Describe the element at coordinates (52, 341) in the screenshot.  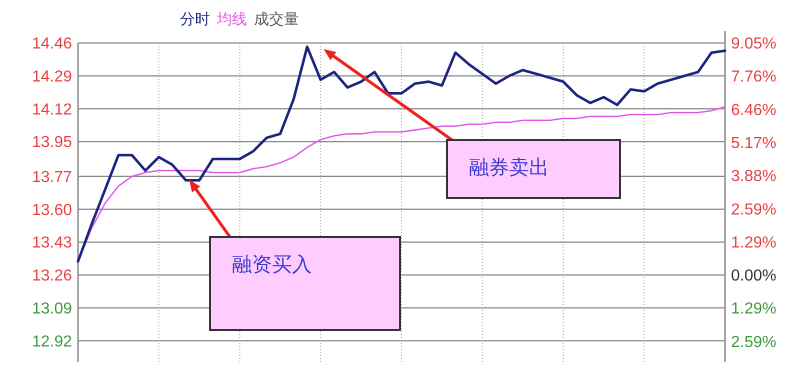
I see `y-tick-label: 12.92` at that location.